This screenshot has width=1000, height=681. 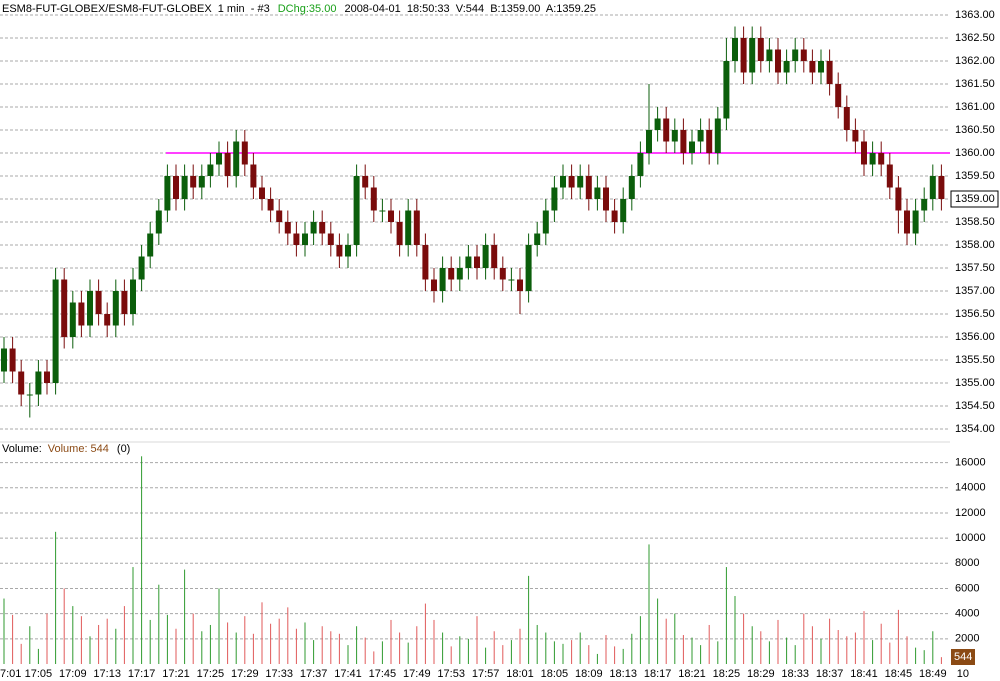 I want to click on y-tick-label: 1358.50, so click(x=975, y=222).